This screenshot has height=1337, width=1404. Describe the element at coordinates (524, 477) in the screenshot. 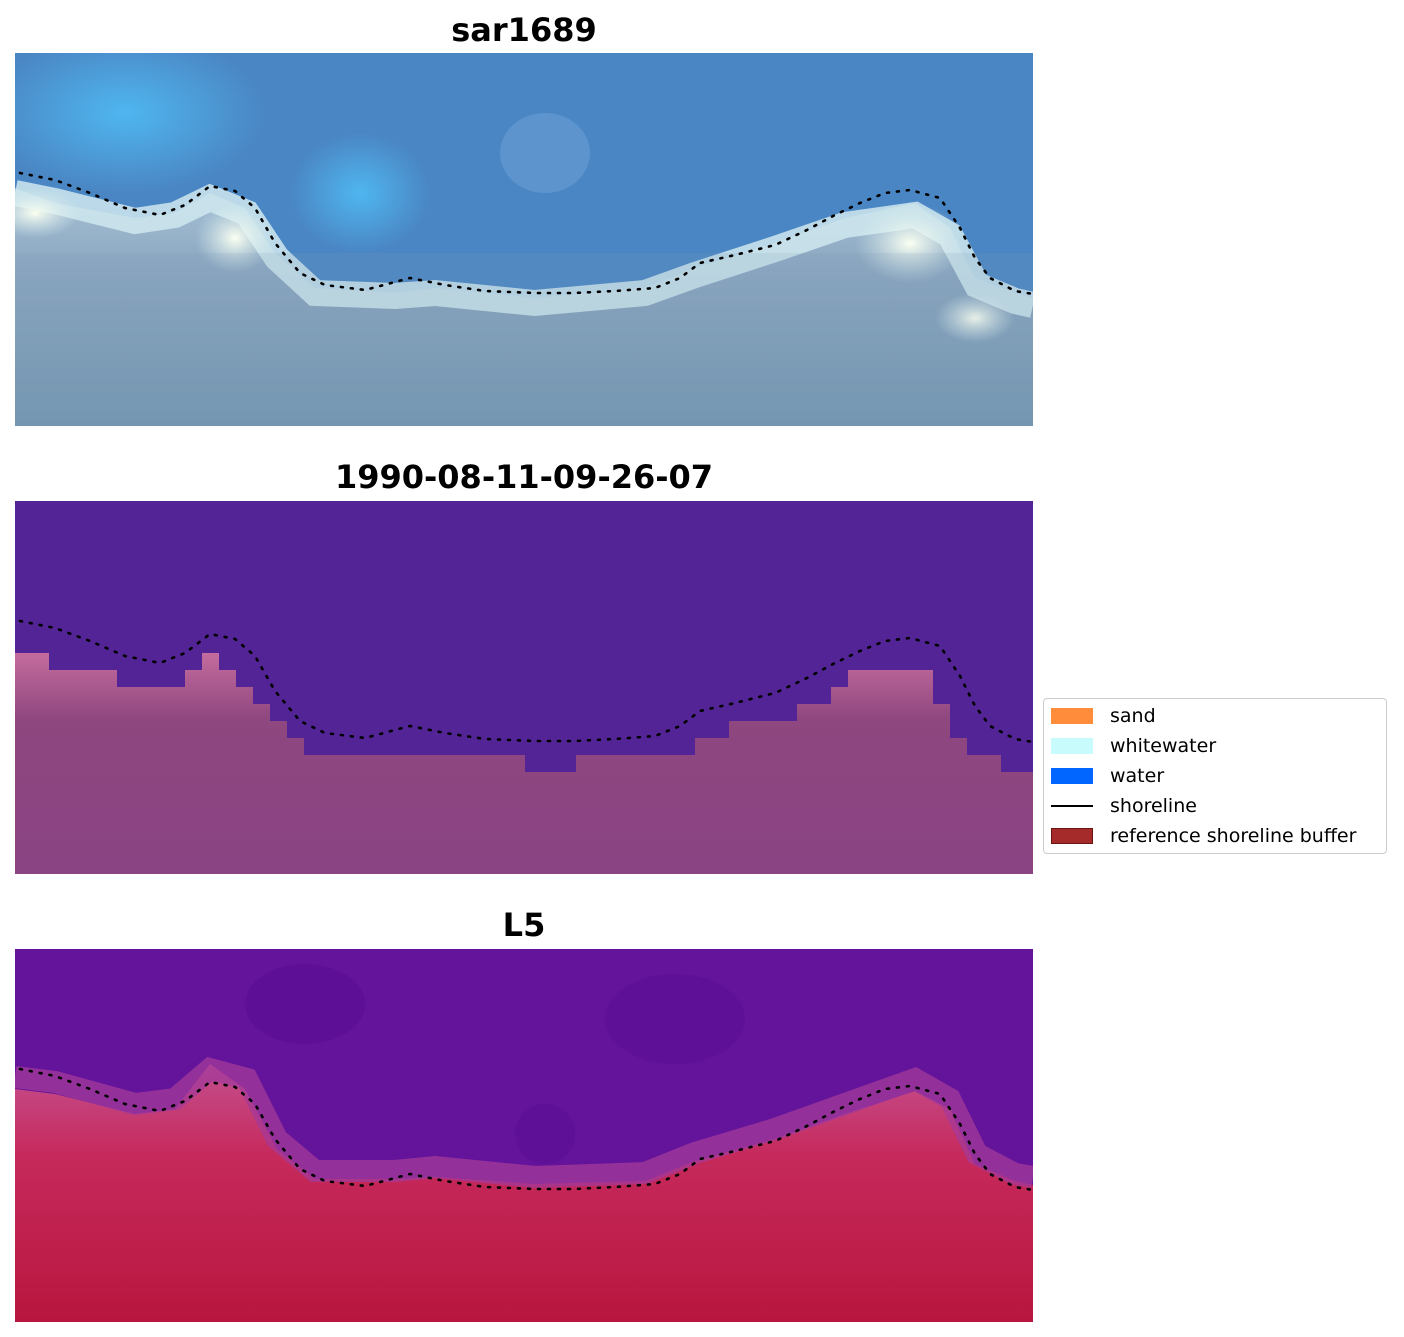

I see `panel-title-classification: 1990-08-11-09-26-07` at that location.